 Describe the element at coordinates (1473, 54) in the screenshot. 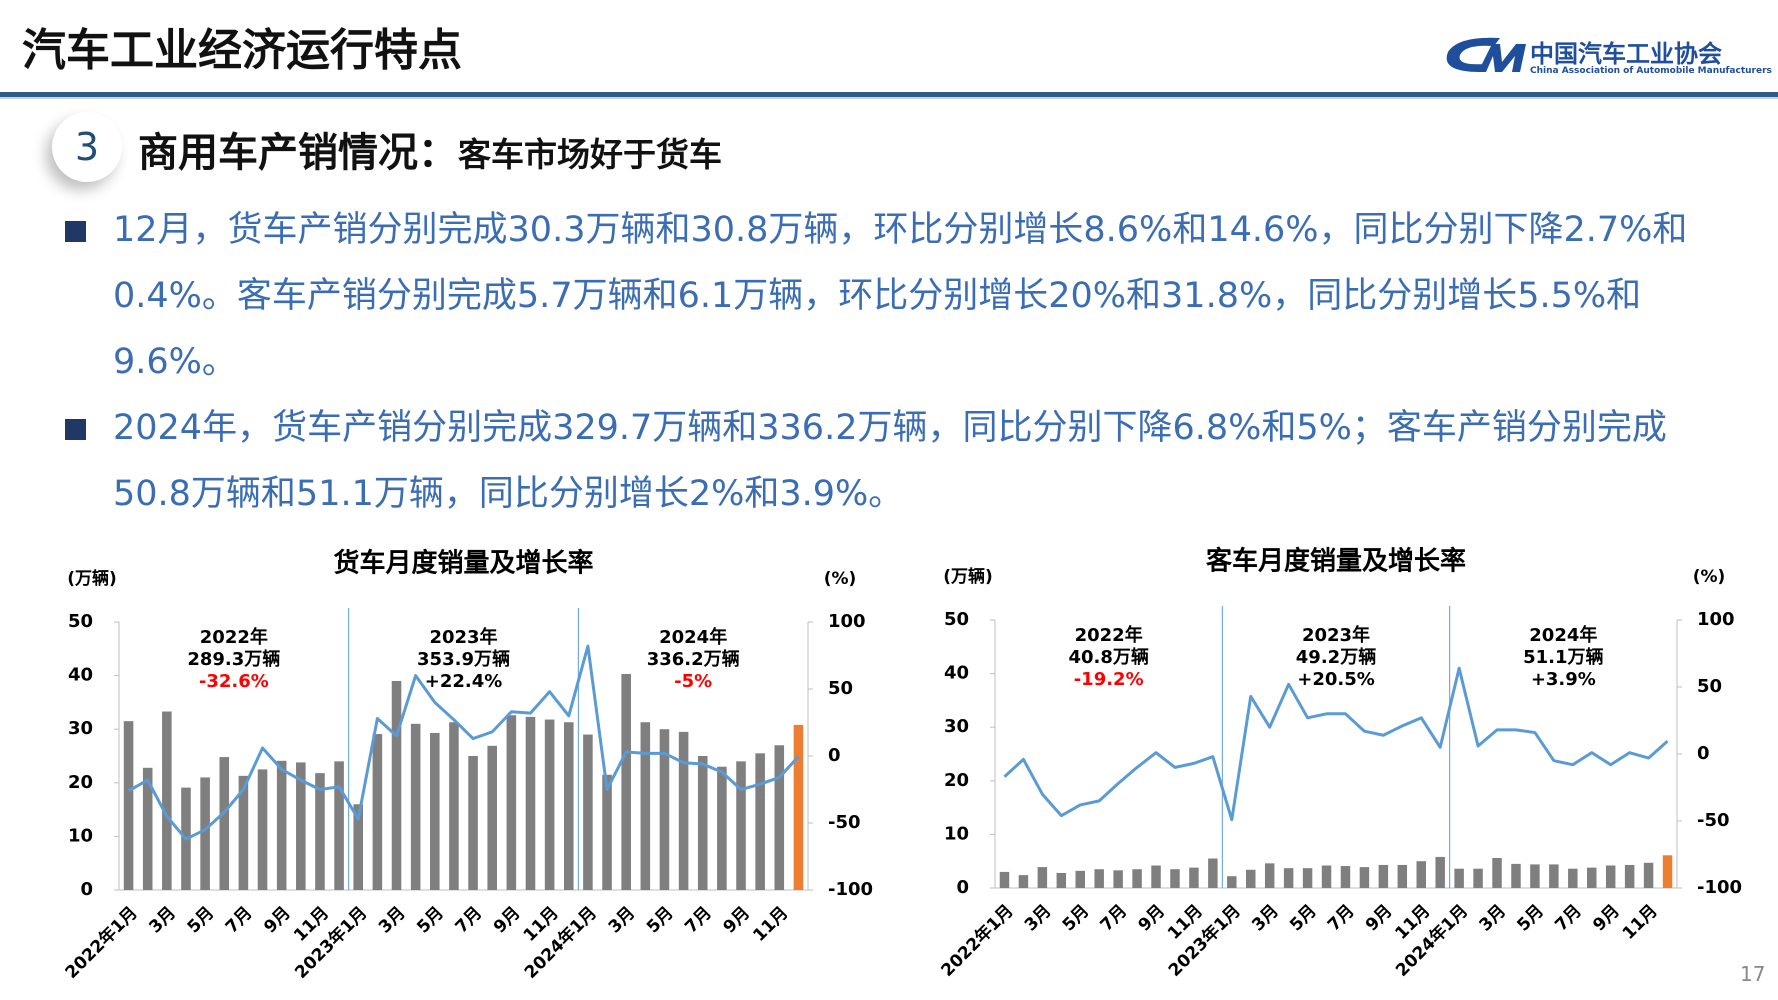

I see `logo-c` at that location.